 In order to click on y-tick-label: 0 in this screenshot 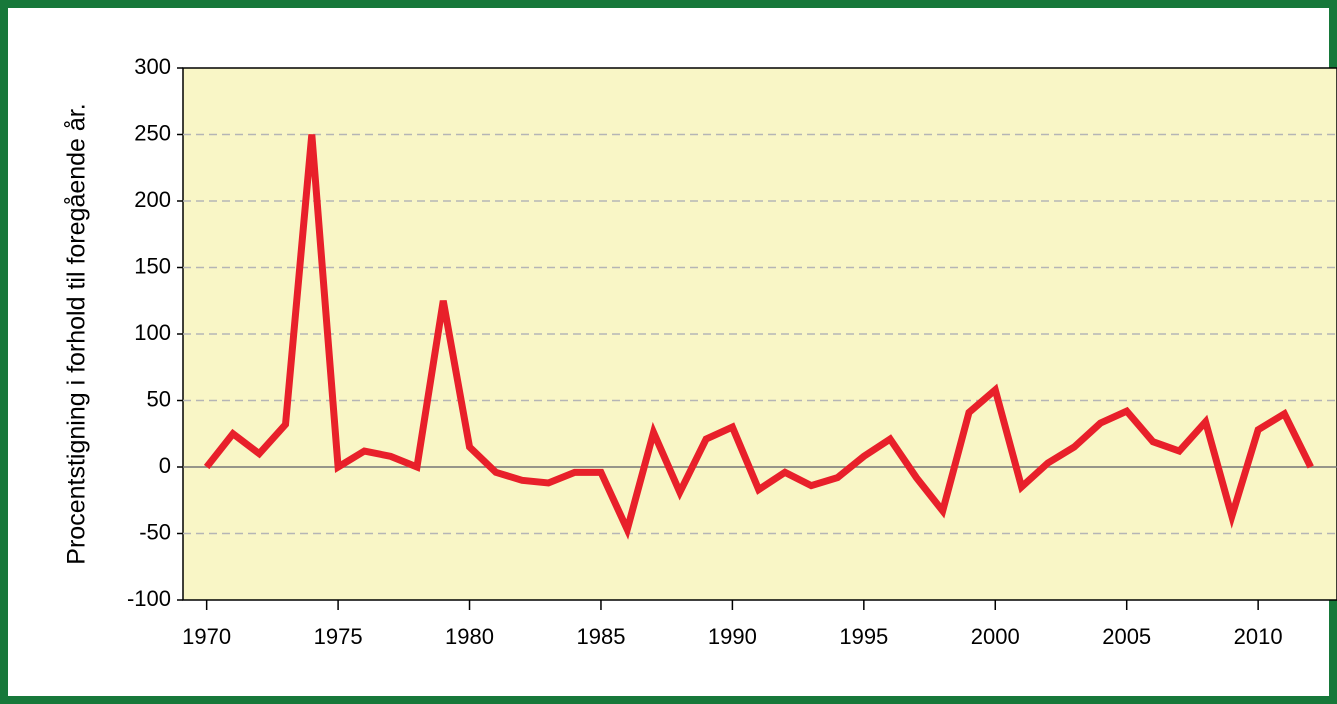, I will do `click(165, 465)`.